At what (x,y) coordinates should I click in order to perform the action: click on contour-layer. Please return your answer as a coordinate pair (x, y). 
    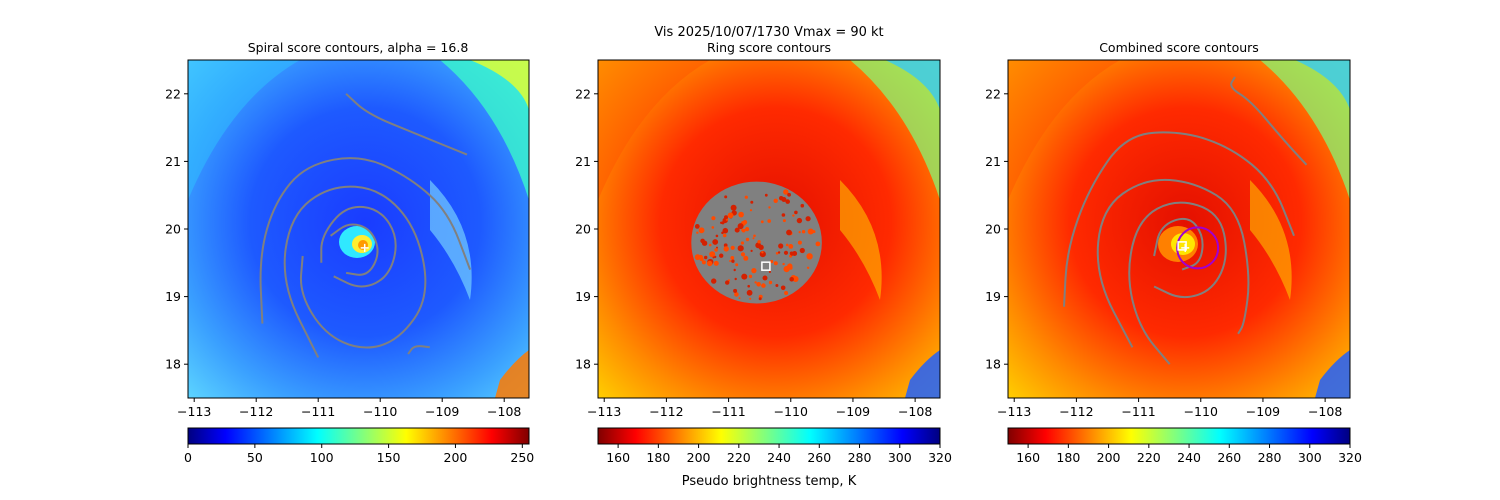
    Looking at the image, I should click on (365, 225).